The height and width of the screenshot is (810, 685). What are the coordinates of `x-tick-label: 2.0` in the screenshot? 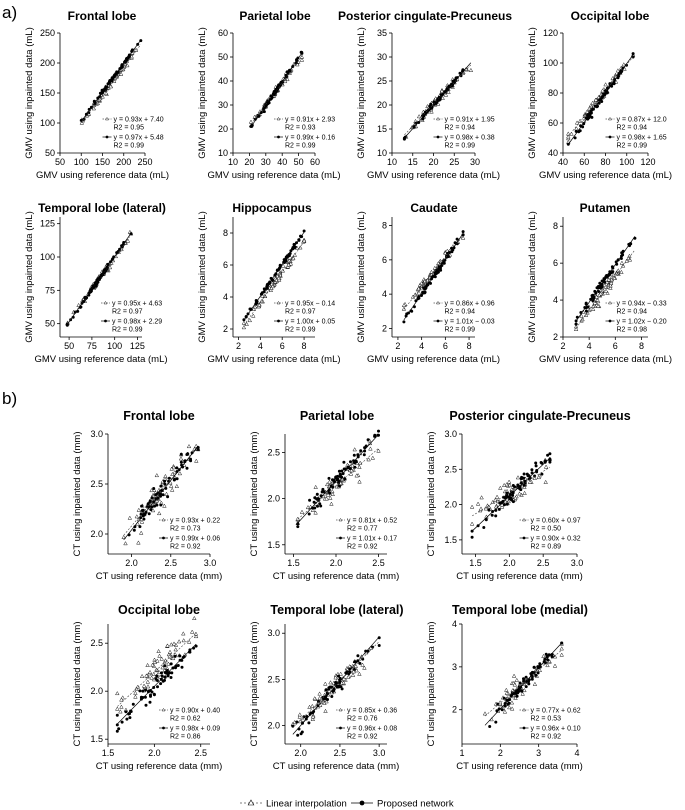 It's located at (336, 563).